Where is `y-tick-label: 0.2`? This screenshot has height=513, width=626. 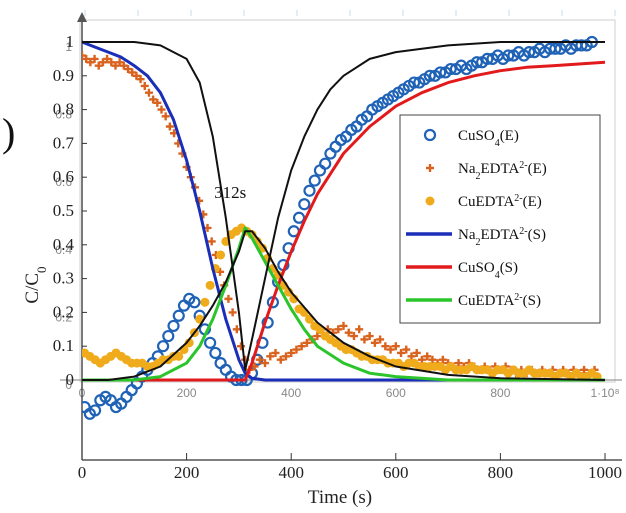
y-tick-label: 0.2 is located at coordinates (63, 311).